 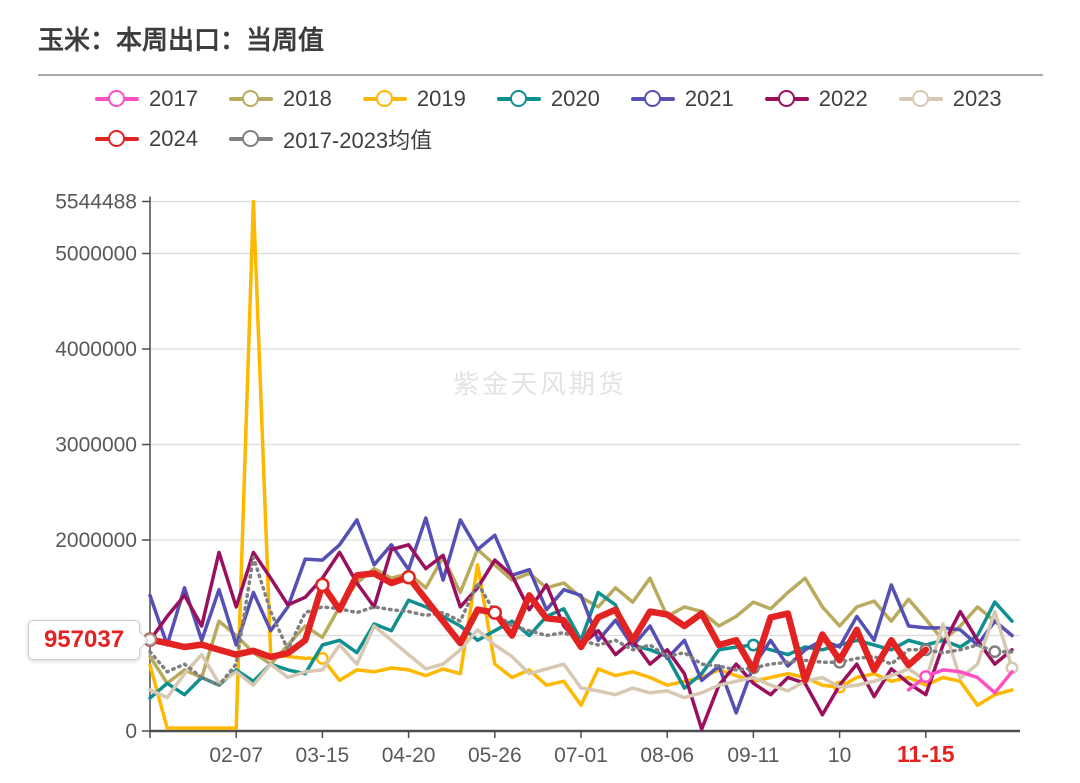 What do you see at coordinates (926, 754) in the screenshot?
I see `x-tick-label-highlight: 11-15` at bounding box center [926, 754].